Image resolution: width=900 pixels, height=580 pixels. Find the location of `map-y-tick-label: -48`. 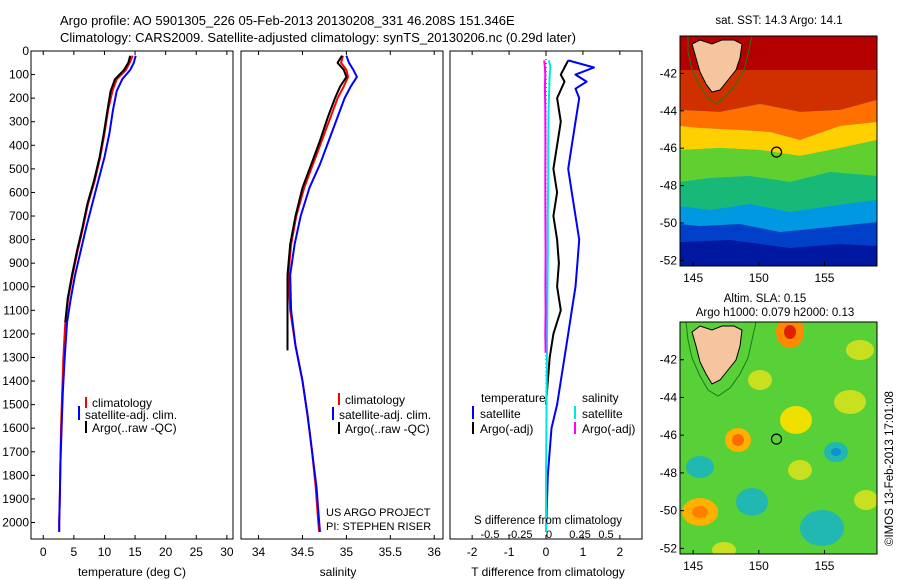

map-y-tick-label: -48 is located at coordinates (669, 186).